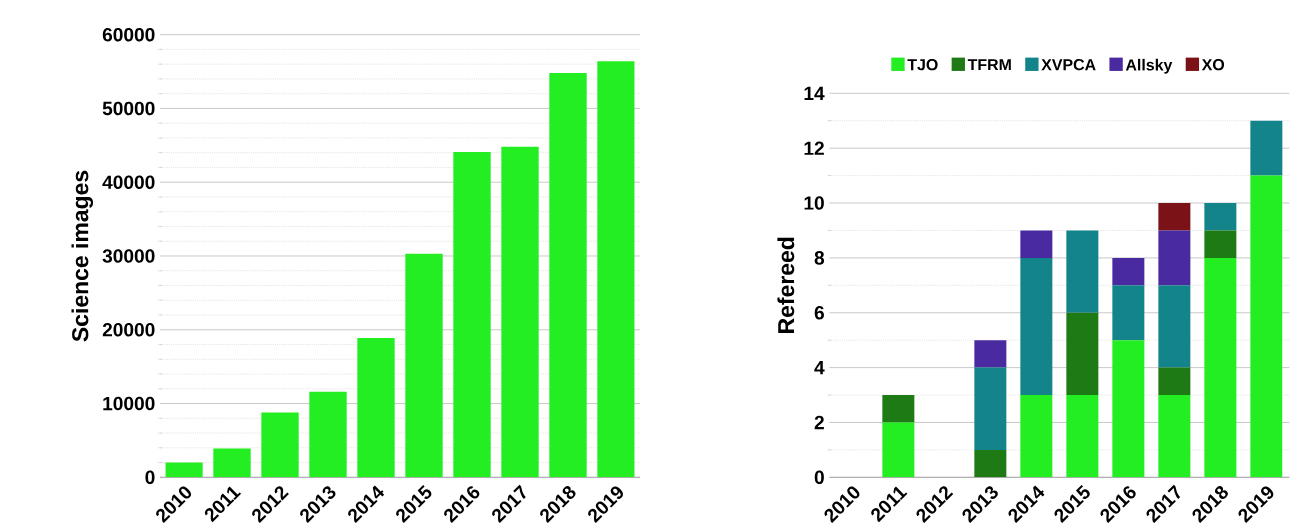 The height and width of the screenshot is (530, 1300). What do you see at coordinates (819, 258) in the screenshot?
I see `y-tick-label: 8` at bounding box center [819, 258].